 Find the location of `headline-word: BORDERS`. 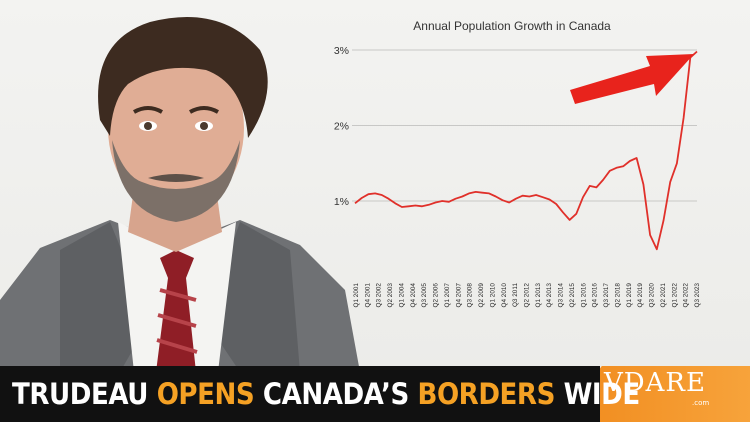

headline-word: BORDERS is located at coordinates (486, 394).